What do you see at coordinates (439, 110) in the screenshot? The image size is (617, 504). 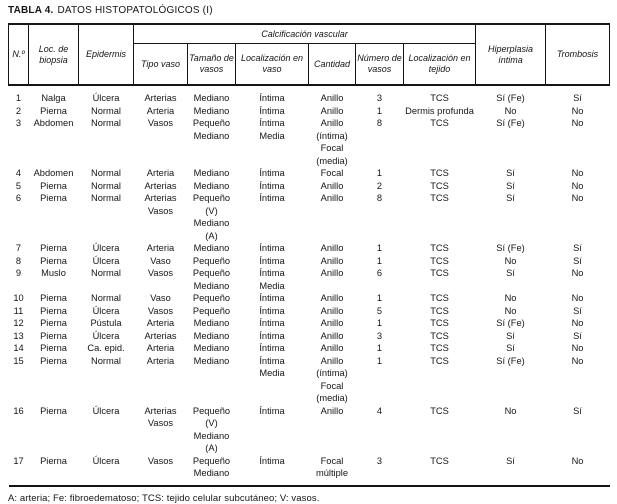 I see `table-cell: Dermis profunda` at bounding box center [439, 110].